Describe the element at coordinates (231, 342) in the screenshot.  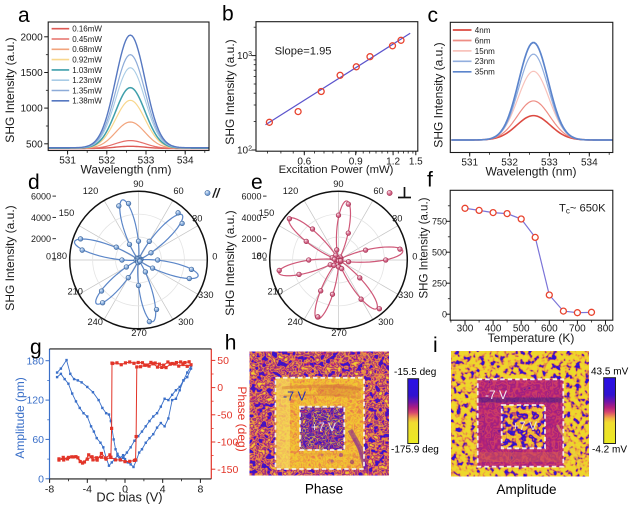
I see `svg-text: h` at that location.